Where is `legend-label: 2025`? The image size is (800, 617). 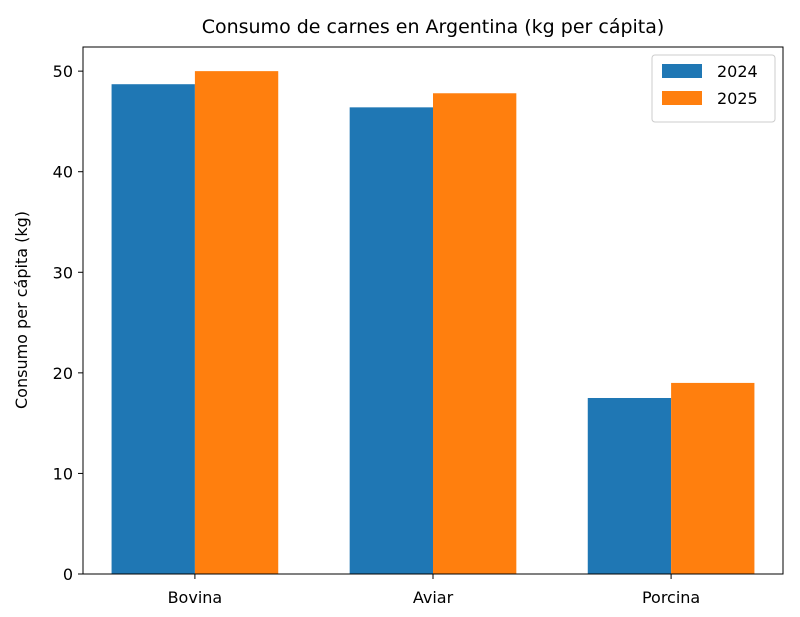 legend-label: 2025 is located at coordinates (737, 98).